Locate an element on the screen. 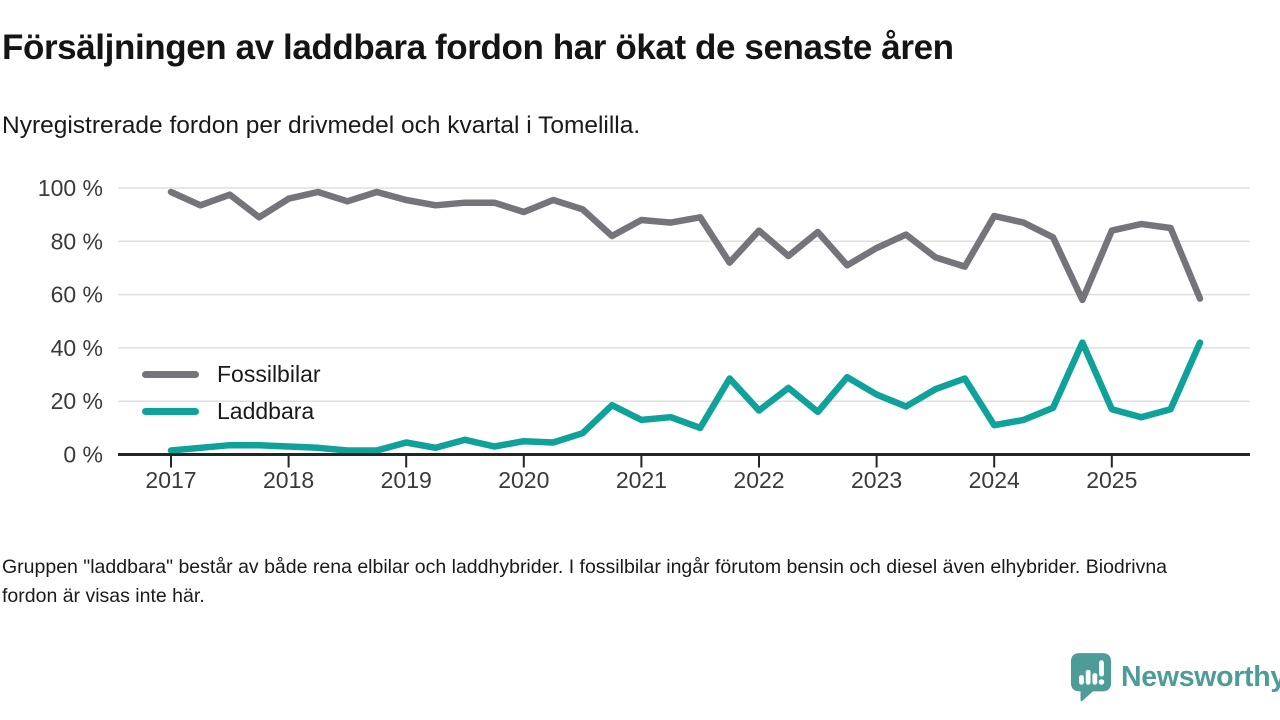 The width and height of the screenshot is (1280, 720). x-axis-label: 2020 is located at coordinates (523, 480).